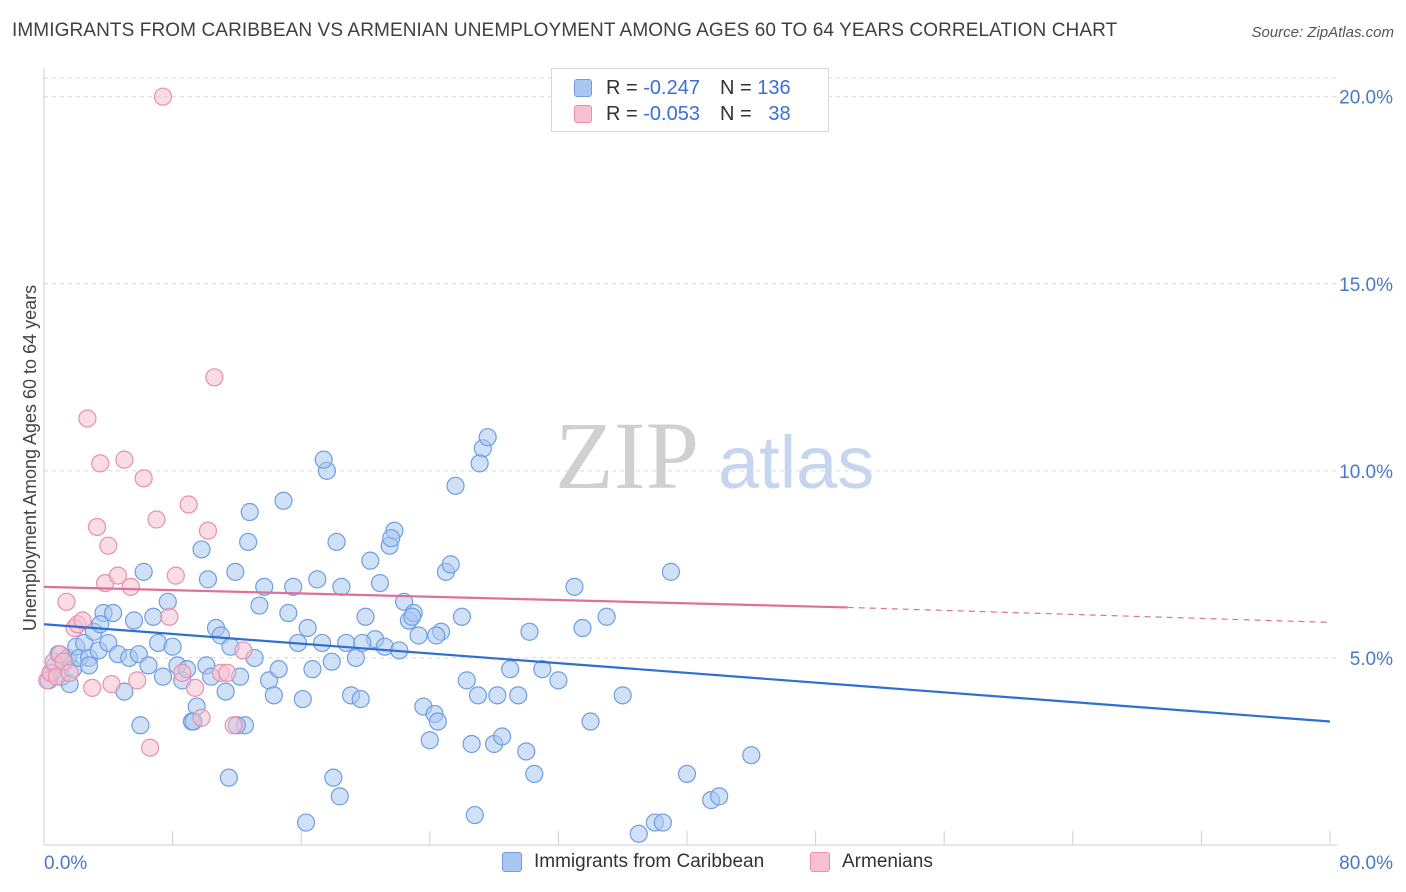  Describe the element at coordinates (1322, 32) in the screenshot. I see `chart-source: Source: ZipAtlas.com` at that location.